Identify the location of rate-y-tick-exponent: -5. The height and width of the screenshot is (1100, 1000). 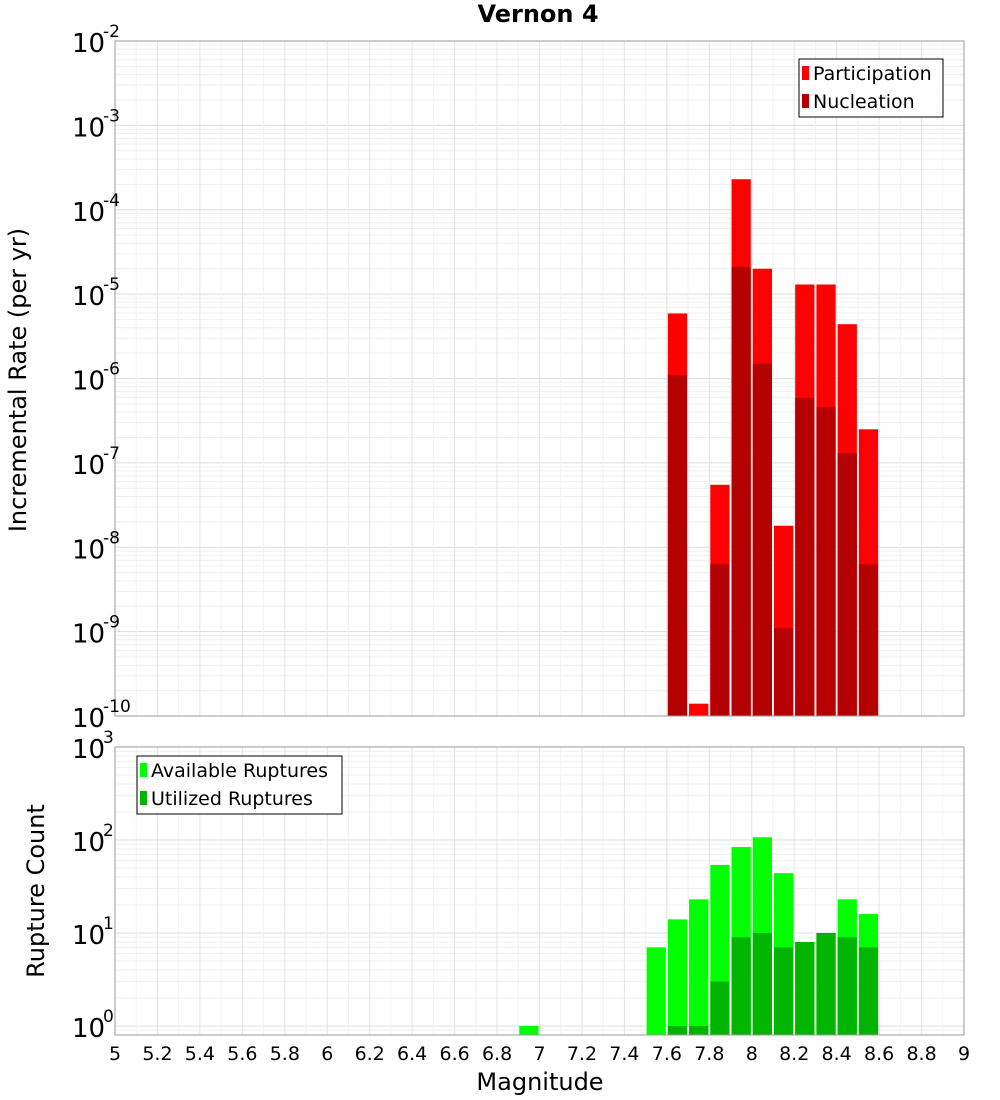
(111, 285).